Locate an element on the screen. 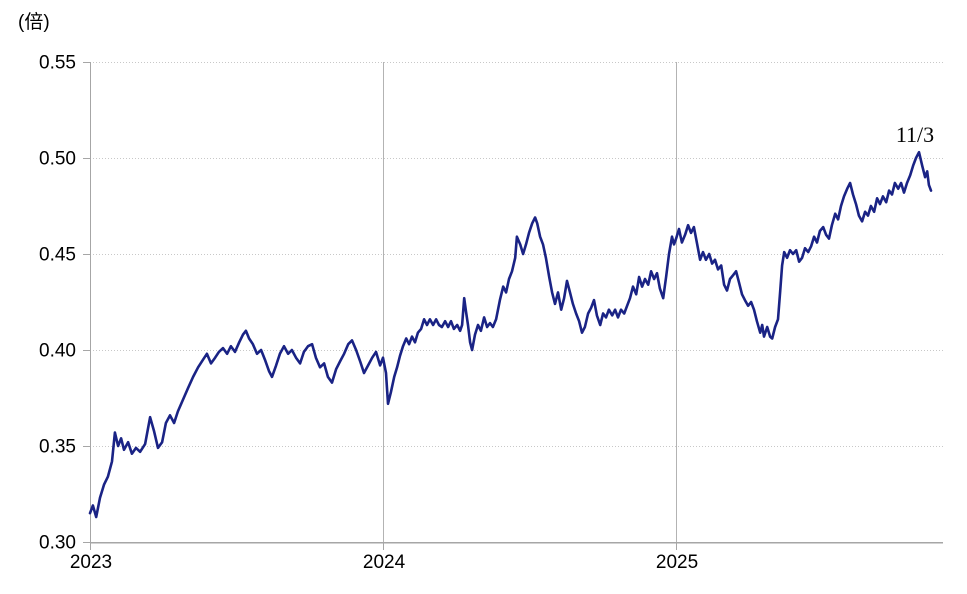 This screenshot has height=594, width=967. y-tick-label-0.50: 0.50 is located at coordinates (57, 159).